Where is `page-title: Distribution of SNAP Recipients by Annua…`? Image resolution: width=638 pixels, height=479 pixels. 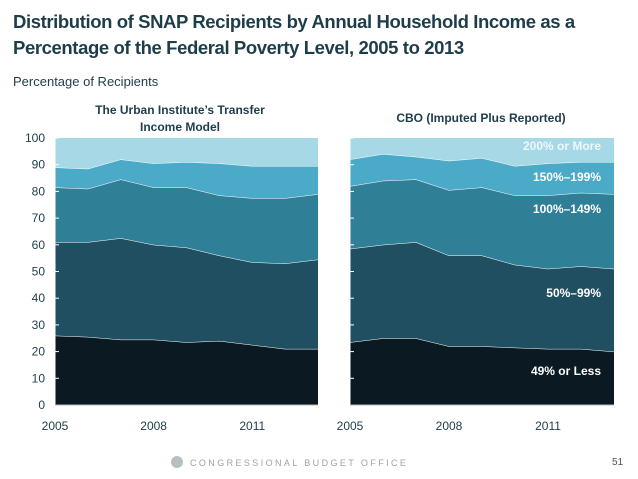
page-title: Distribution of SNAP Recipients by Annua… is located at coordinates (294, 34).